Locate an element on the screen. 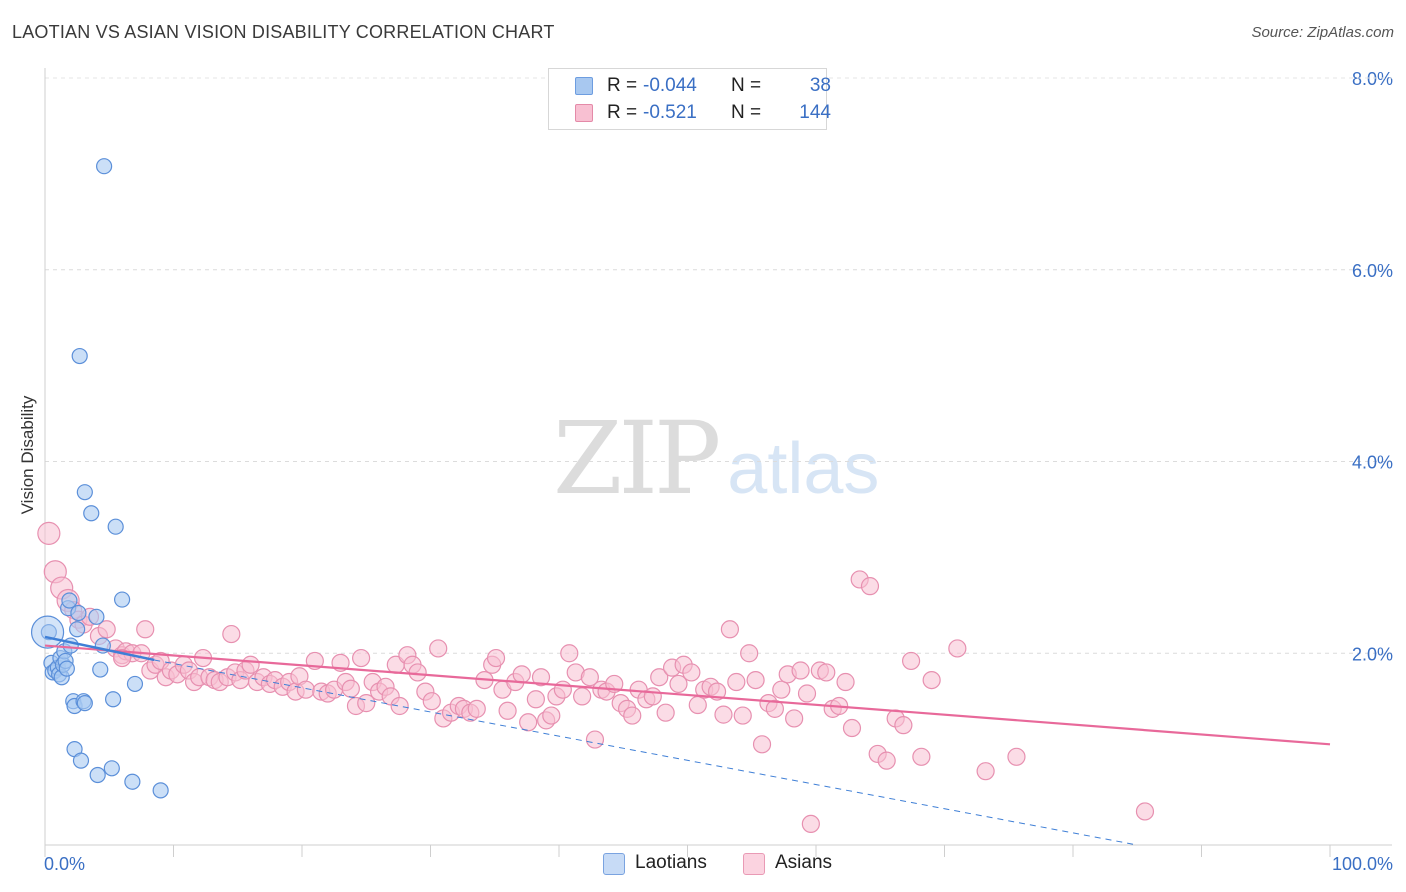  x-tick-label: 100.0% is located at coordinates (1362, 864).